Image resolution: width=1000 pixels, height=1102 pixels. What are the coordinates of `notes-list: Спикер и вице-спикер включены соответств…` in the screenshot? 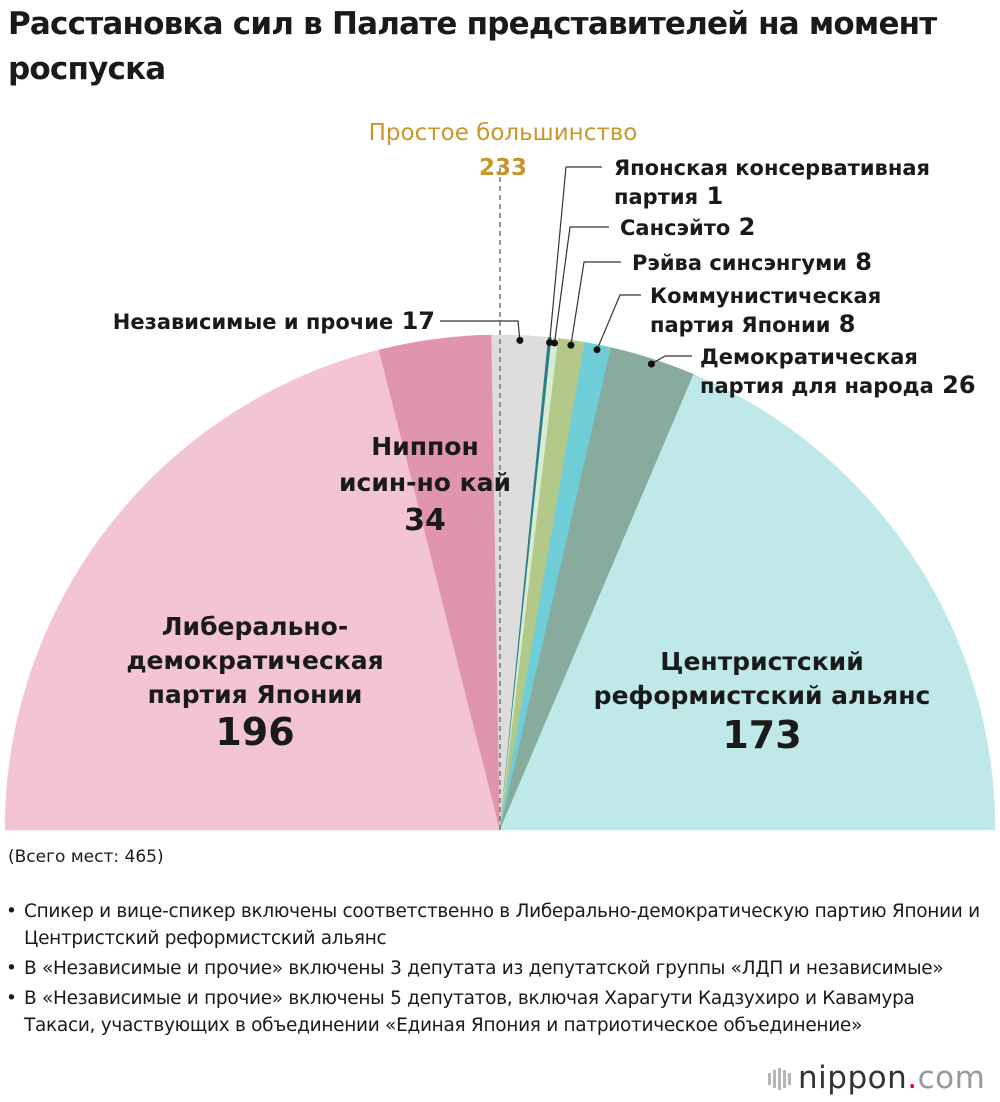 It's located at (493, 970).